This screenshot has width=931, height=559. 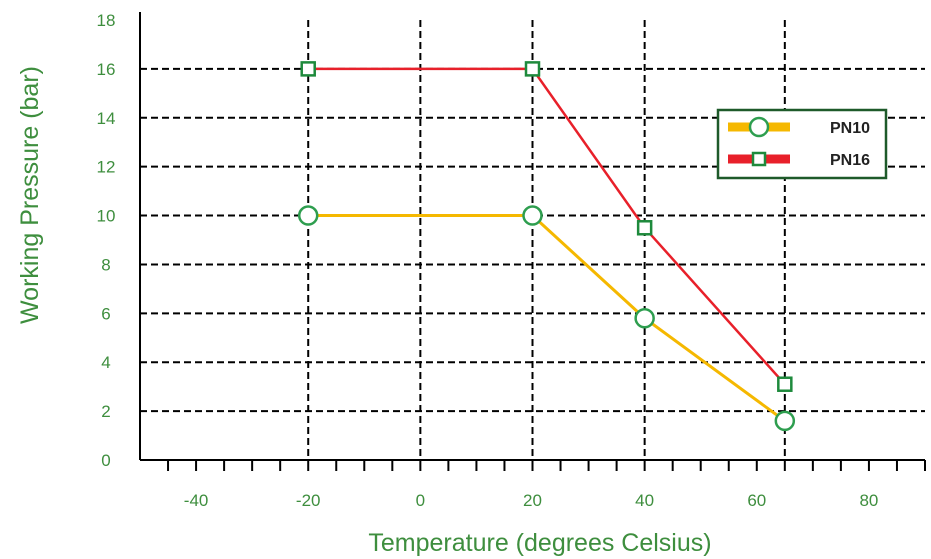 What do you see at coordinates (106, 20) in the screenshot?
I see `y-tick-label: 18` at bounding box center [106, 20].